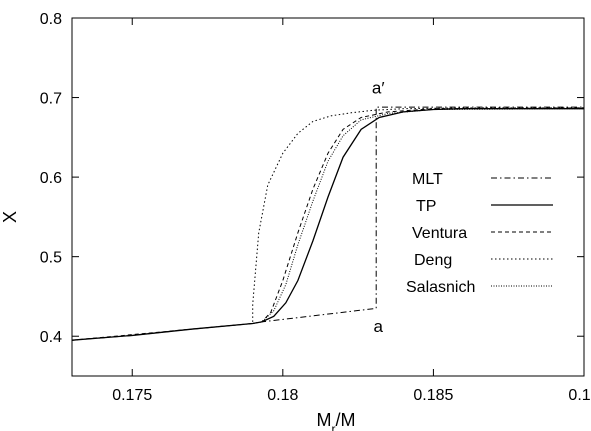 The height and width of the screenshot is (431, 591). I want to click on y-tick-label: 0.7, so click(51, 99).